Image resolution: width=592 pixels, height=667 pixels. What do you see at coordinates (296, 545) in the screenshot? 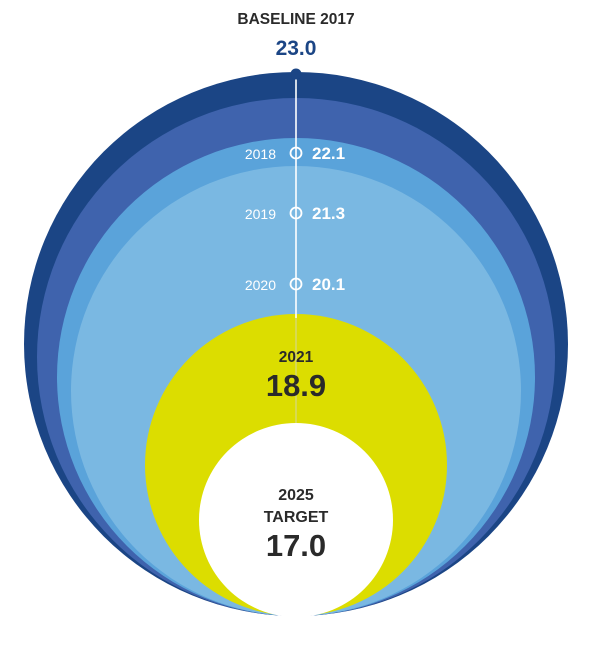
I see `target-value: 17.0` at bounding box center [296, 545].